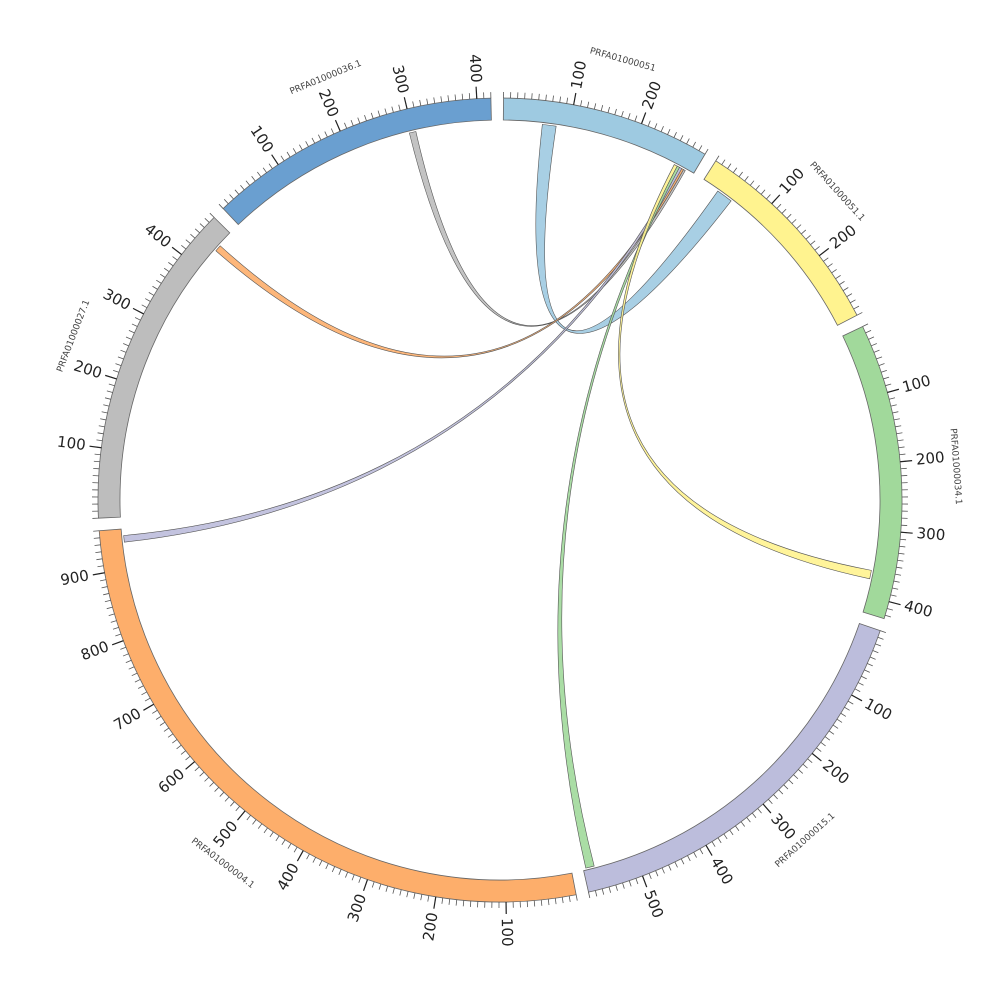 The image size is (1000, 1000). I want to click on segment-arc, so click(872, 472).